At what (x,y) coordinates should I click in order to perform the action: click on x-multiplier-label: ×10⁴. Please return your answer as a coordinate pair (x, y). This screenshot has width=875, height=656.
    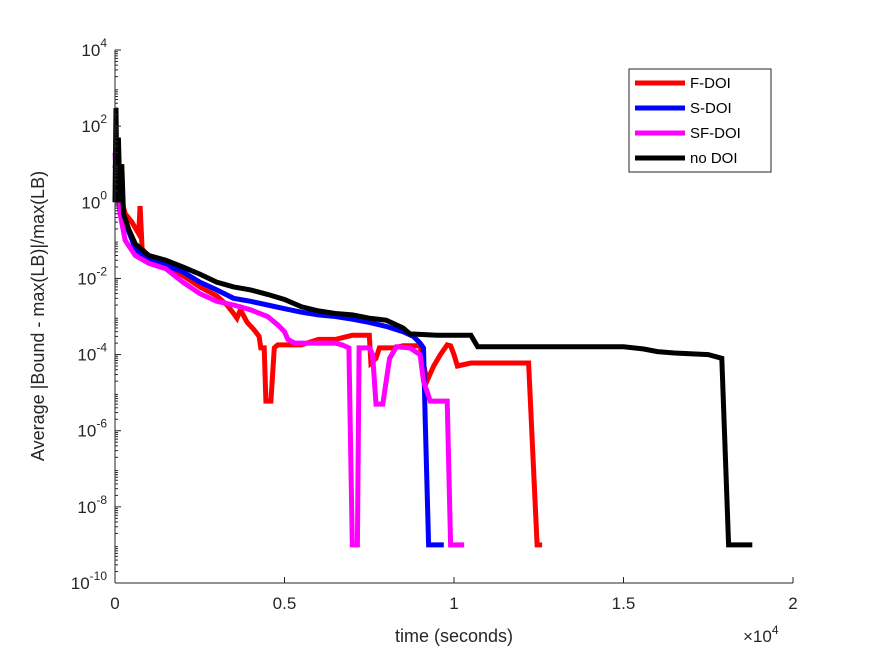
    Looking at the image, I should click on (761, 634).